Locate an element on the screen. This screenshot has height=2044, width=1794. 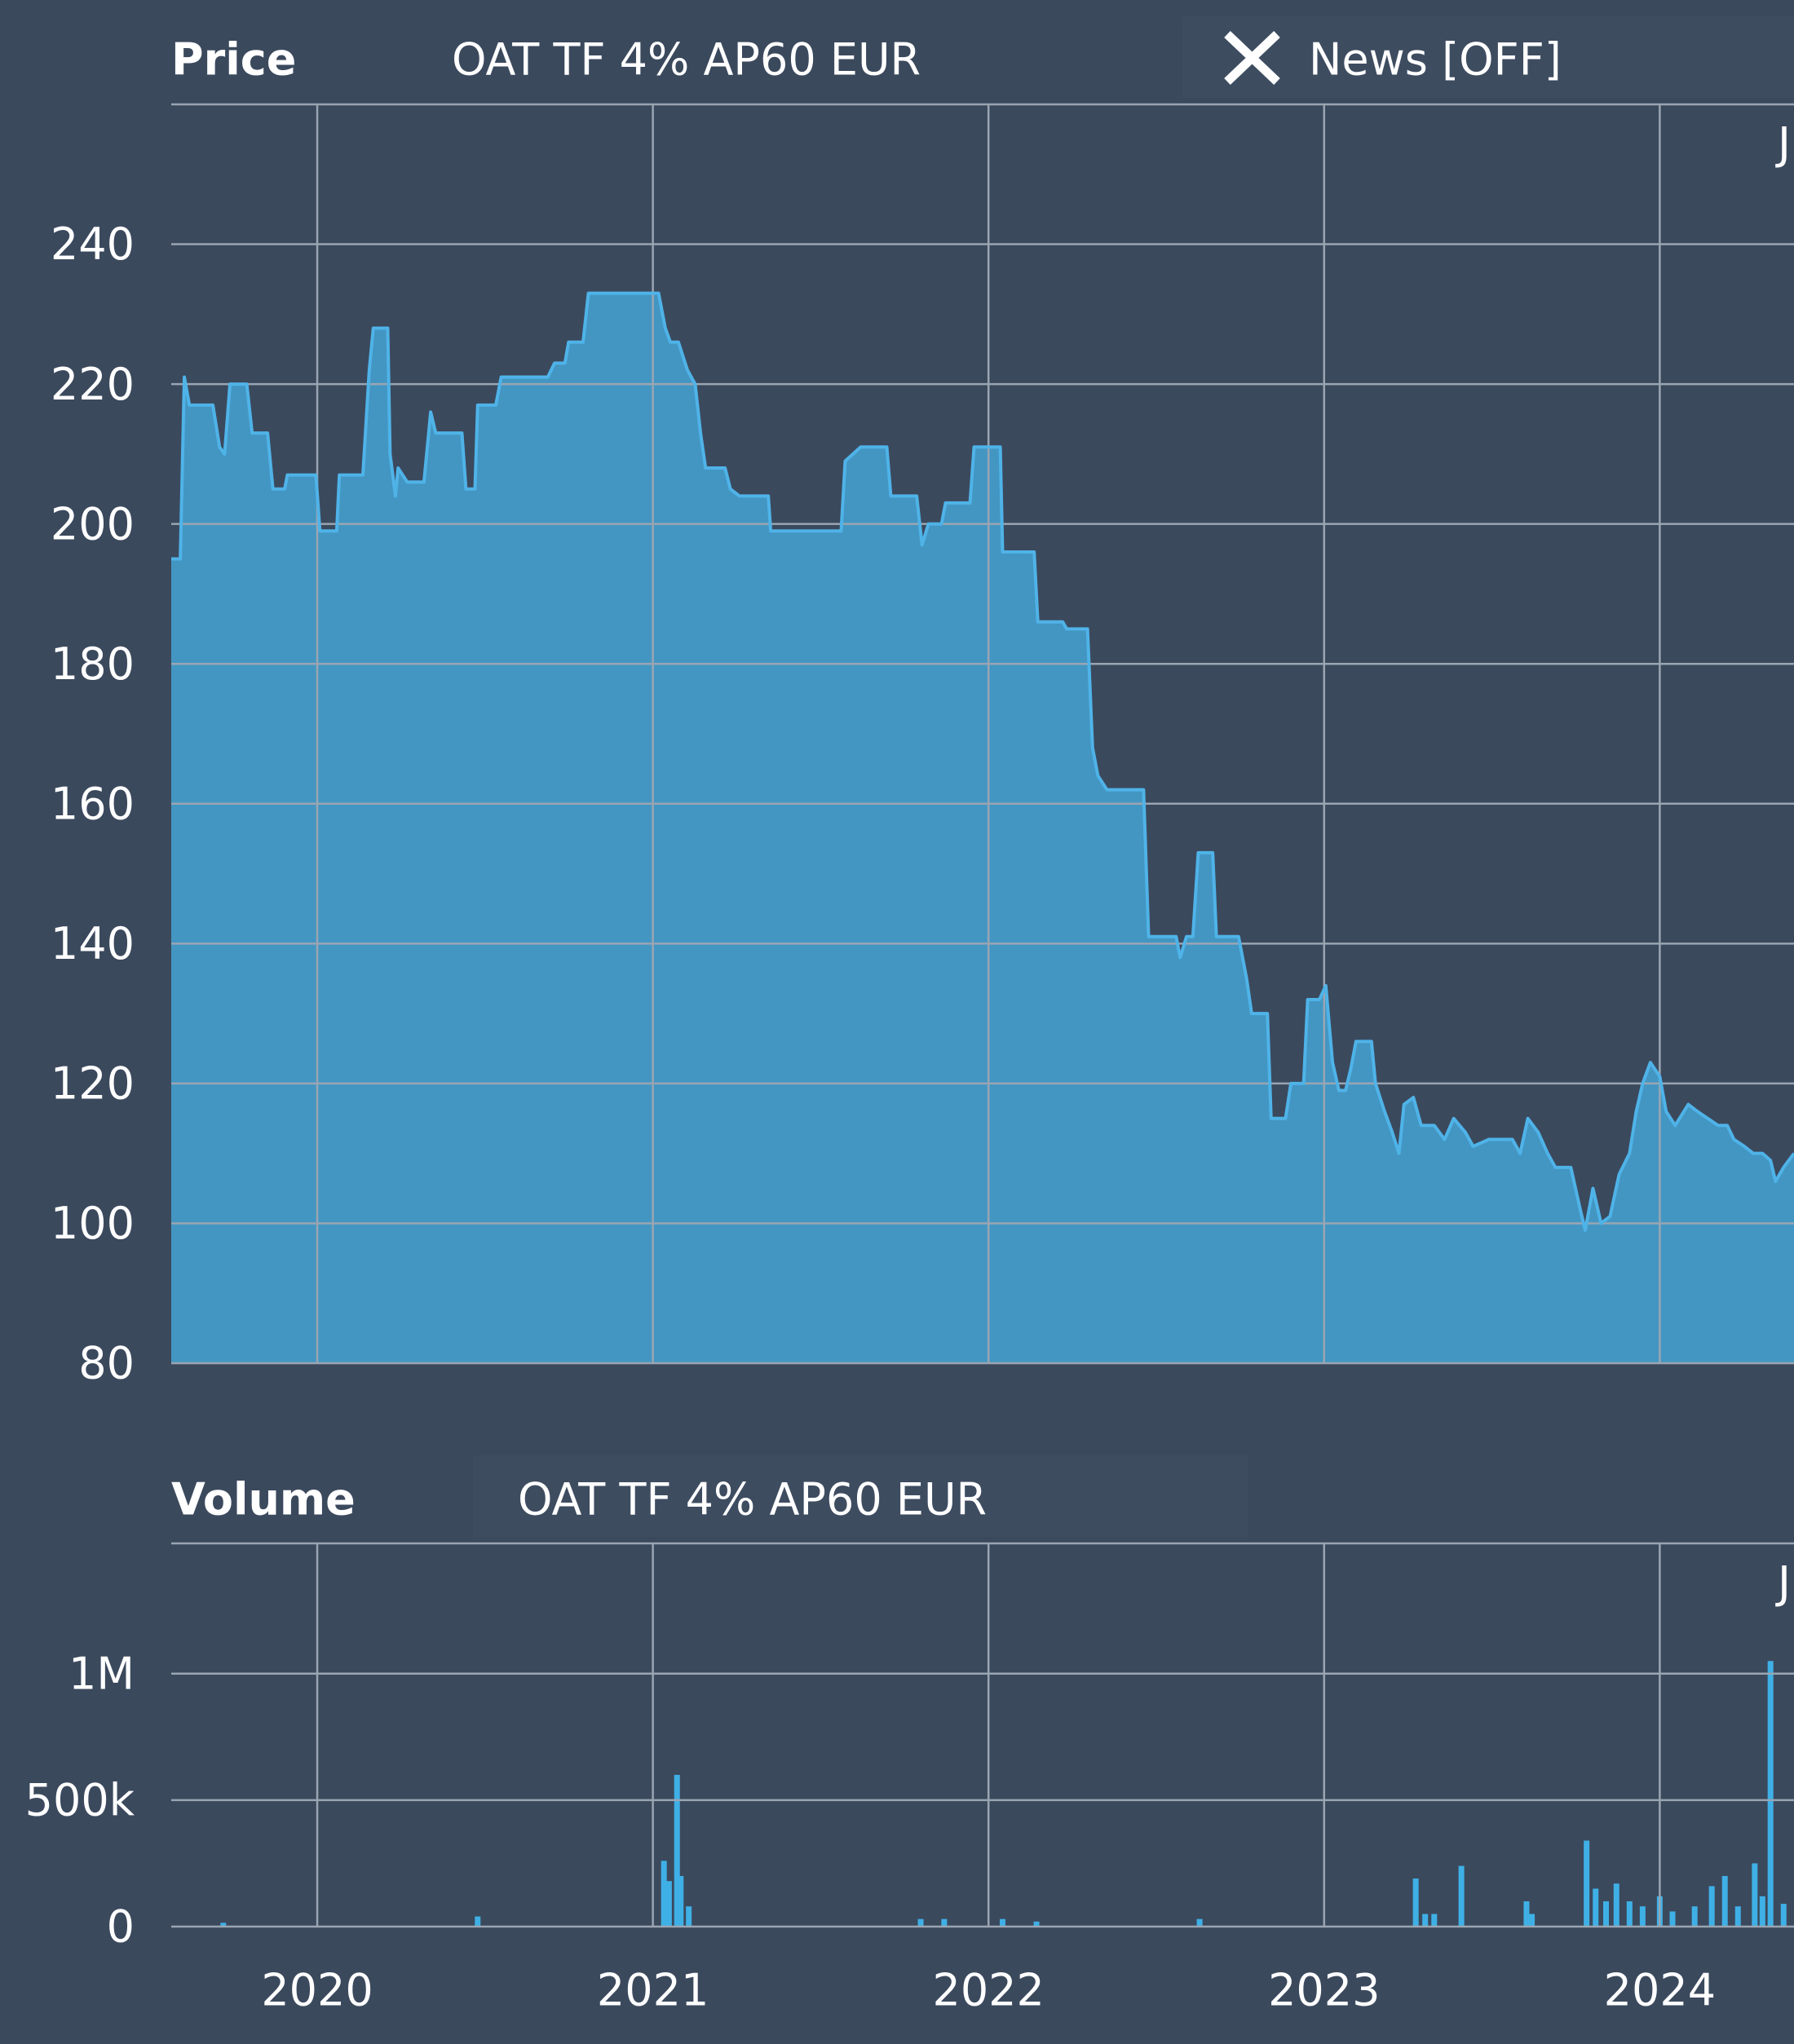
close-icon is located at coordinates (1252, 58).